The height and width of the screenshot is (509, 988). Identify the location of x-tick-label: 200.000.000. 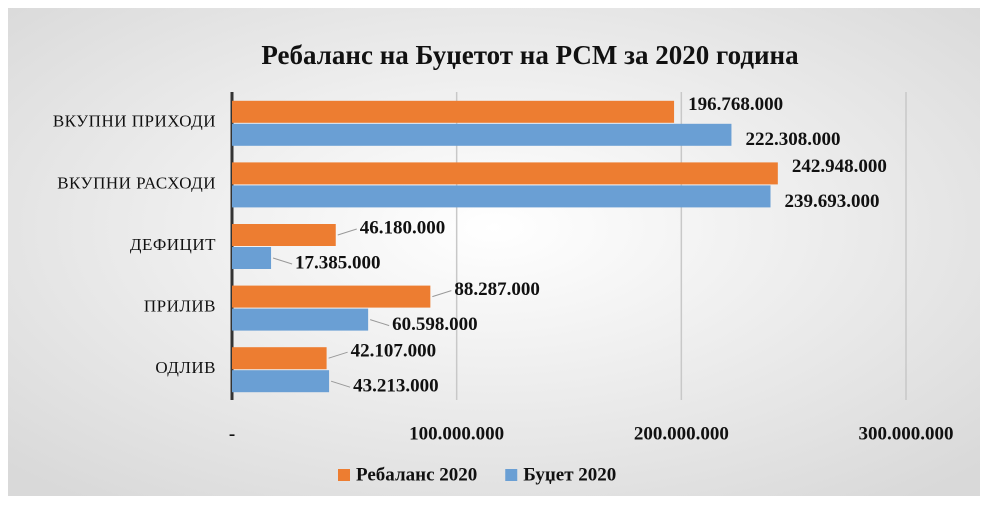
(681, 433).